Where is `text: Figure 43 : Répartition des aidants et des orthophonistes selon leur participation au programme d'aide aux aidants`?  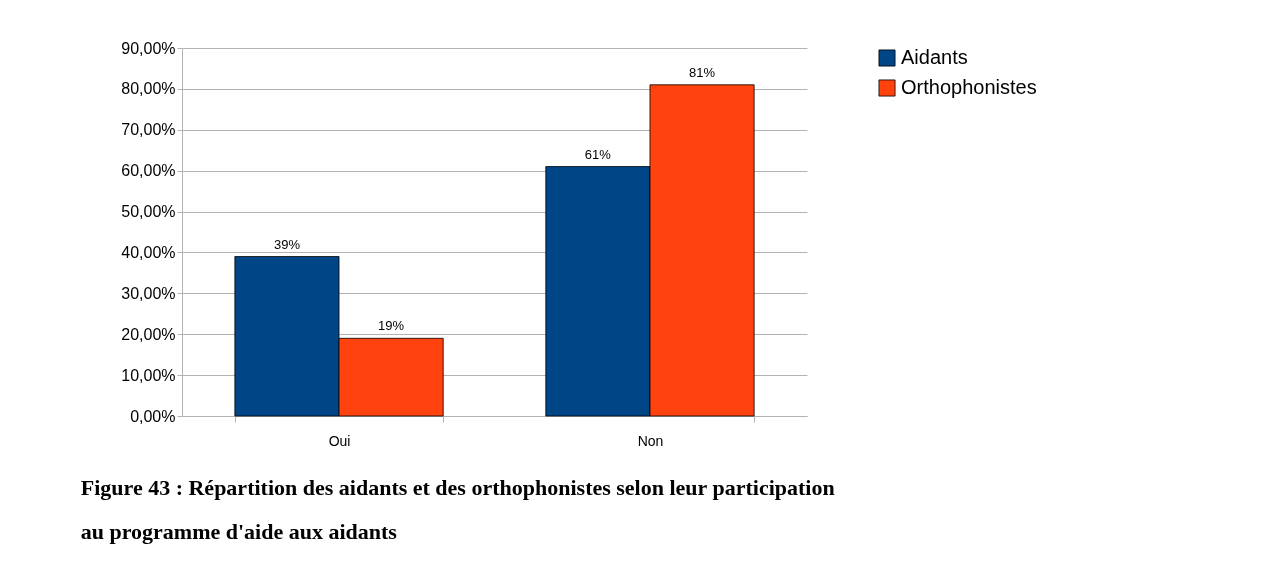 text: Figure 43 : Répartition des aidants et des orthophonistes selon leur participation au programme d'aide aux aidants is located at coordinates (457, 509).